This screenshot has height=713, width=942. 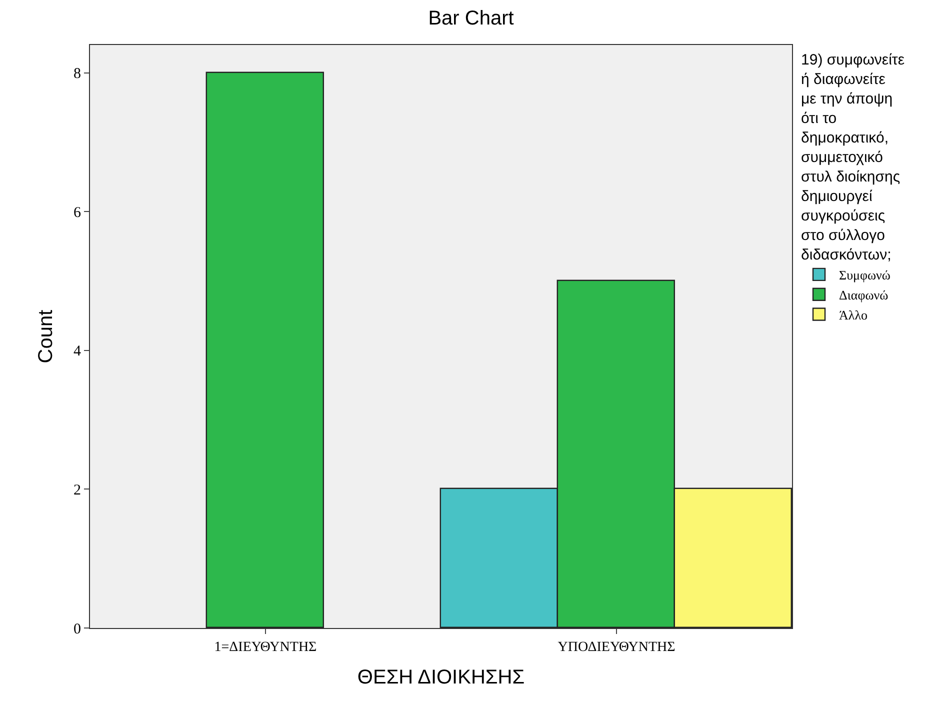 What do you see at coordinates (265, 350) in the screenshot?
I see `bar` at bounding box center [265, 350].